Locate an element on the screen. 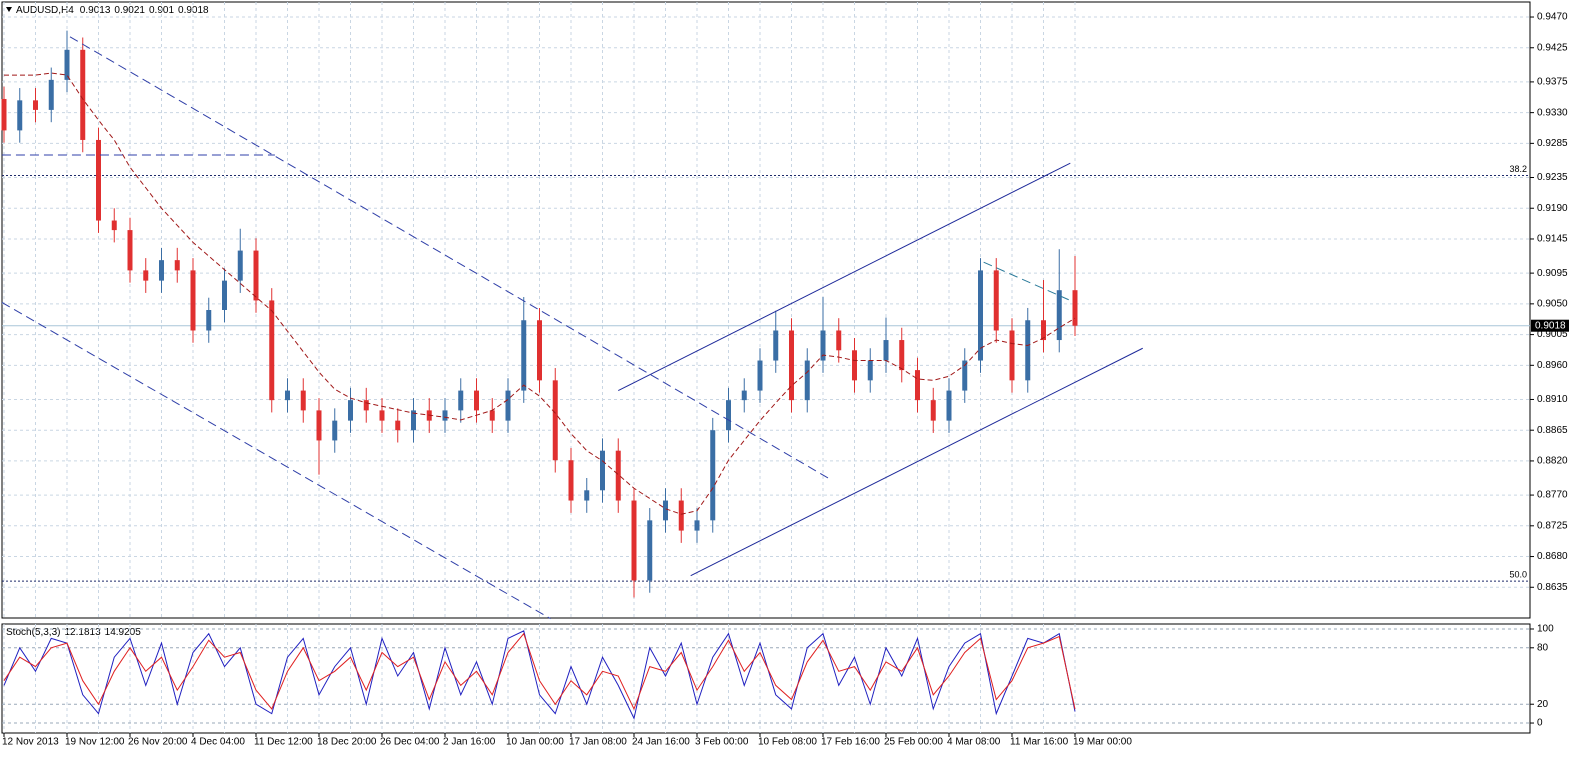 The width and height of the screenshot is (1596, 762). y-tick-label: 0.8960 is located at coordinates (1552, 365).